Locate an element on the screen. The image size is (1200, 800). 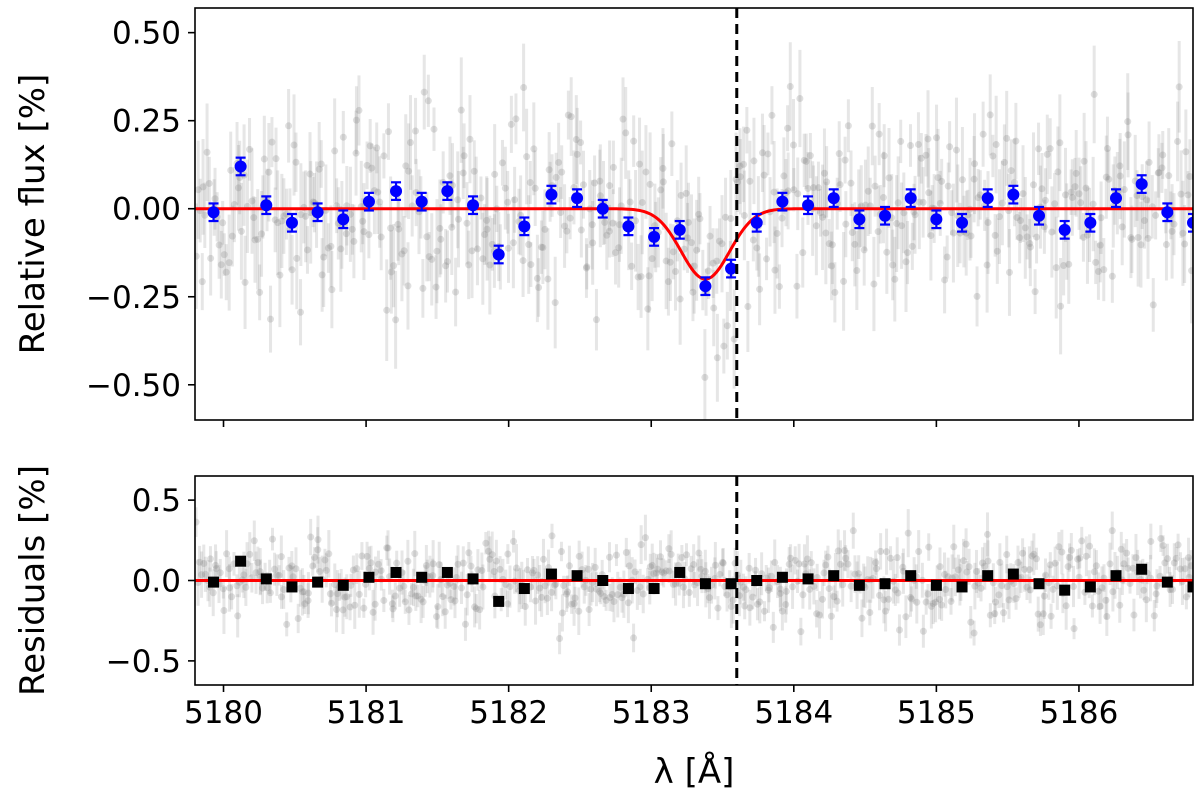
y-tick-label: 0.50 is located at coordinates (146, 34).